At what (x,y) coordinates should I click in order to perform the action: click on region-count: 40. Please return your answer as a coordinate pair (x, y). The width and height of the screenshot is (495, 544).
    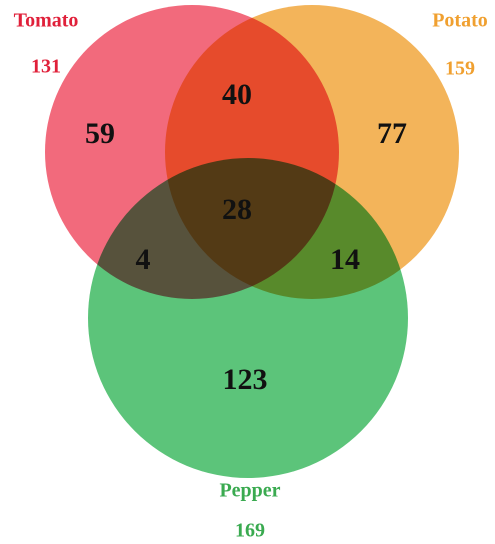
    Looking at the image, I should click on (237, 94).